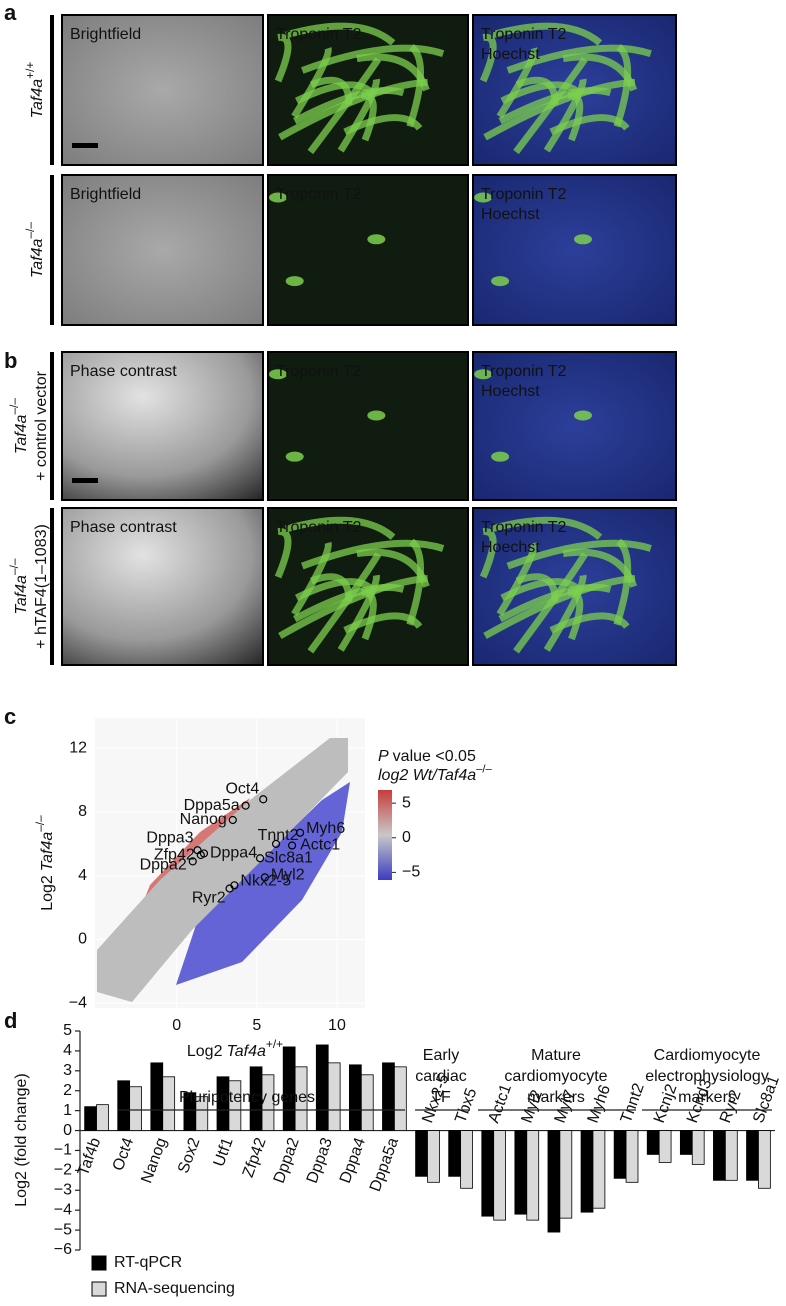 This screenshot has height=1306, width=786. I want to click on y-axis-label: Log2 Taf4a–/–, so click(44, 863).